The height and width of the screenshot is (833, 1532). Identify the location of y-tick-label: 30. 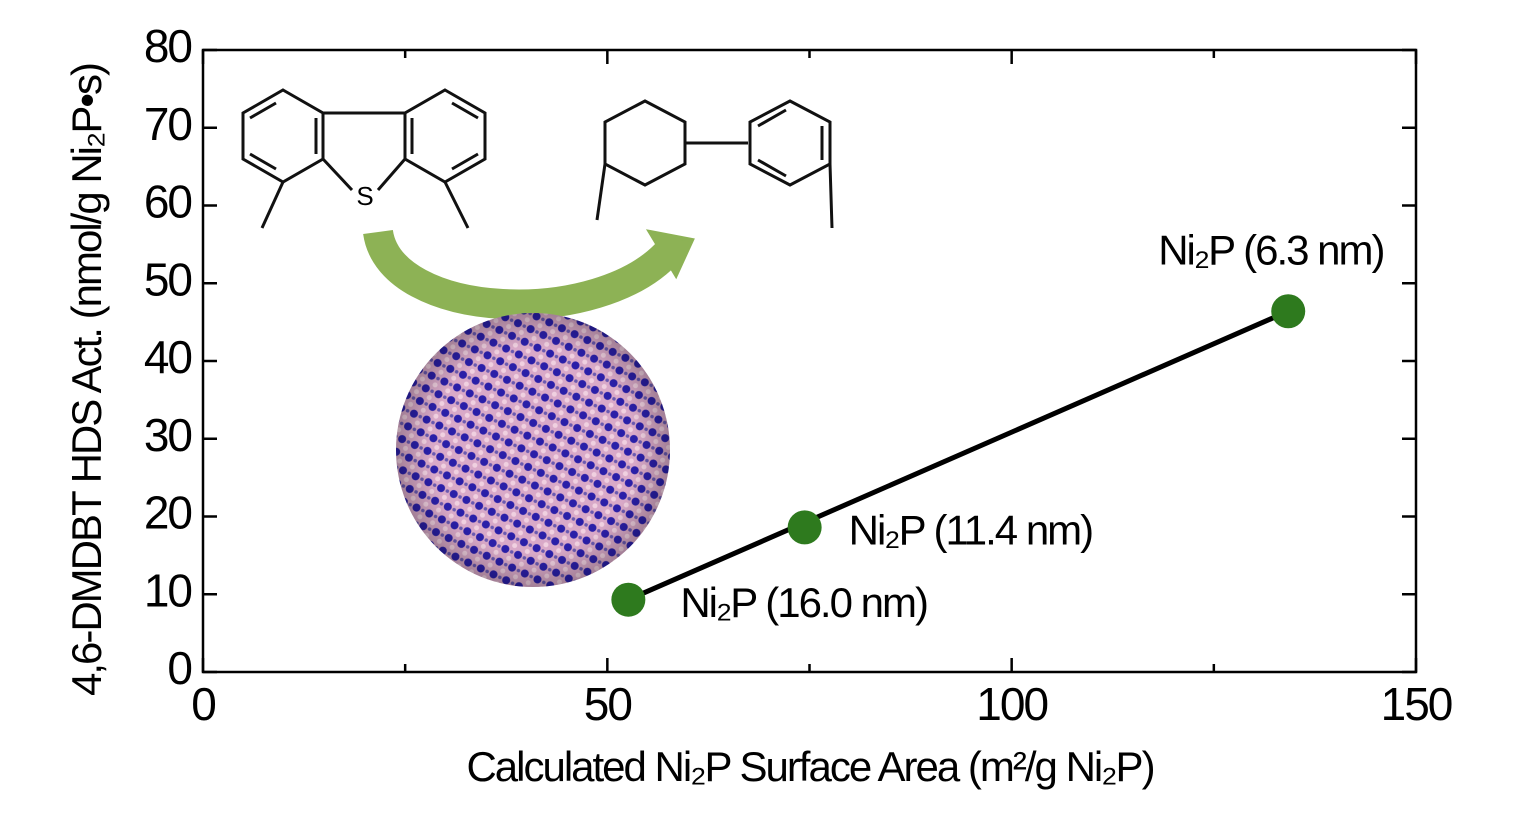
(168, 435).